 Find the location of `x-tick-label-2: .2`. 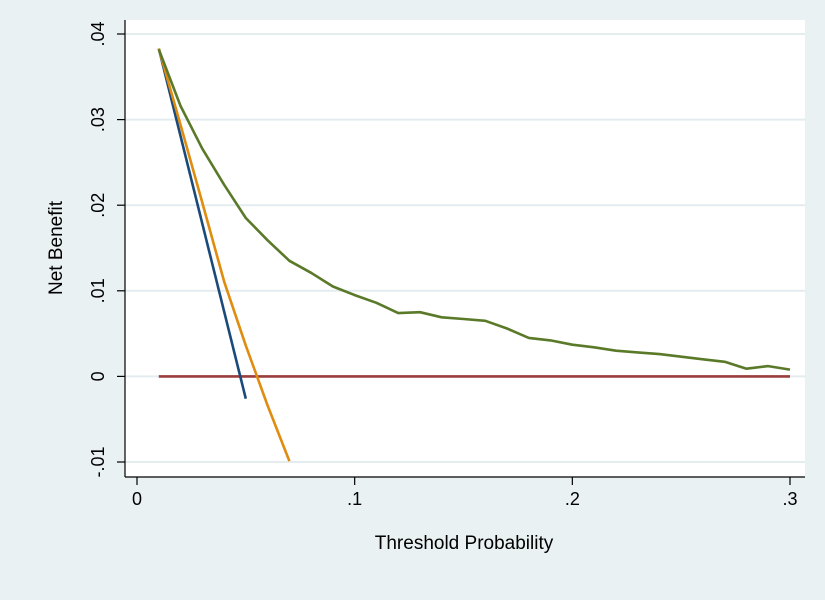

x-tick-label-2: .2 is located at coordinates (572, 499).